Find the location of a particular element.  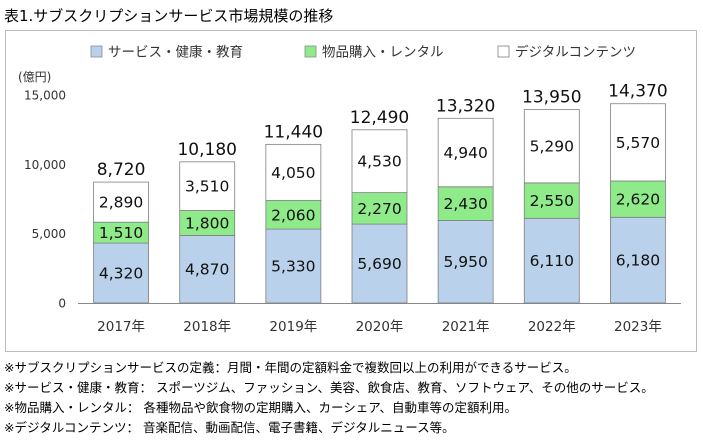

bar-value-label-0-1: 4,870 is located at coordinates (207, 270).